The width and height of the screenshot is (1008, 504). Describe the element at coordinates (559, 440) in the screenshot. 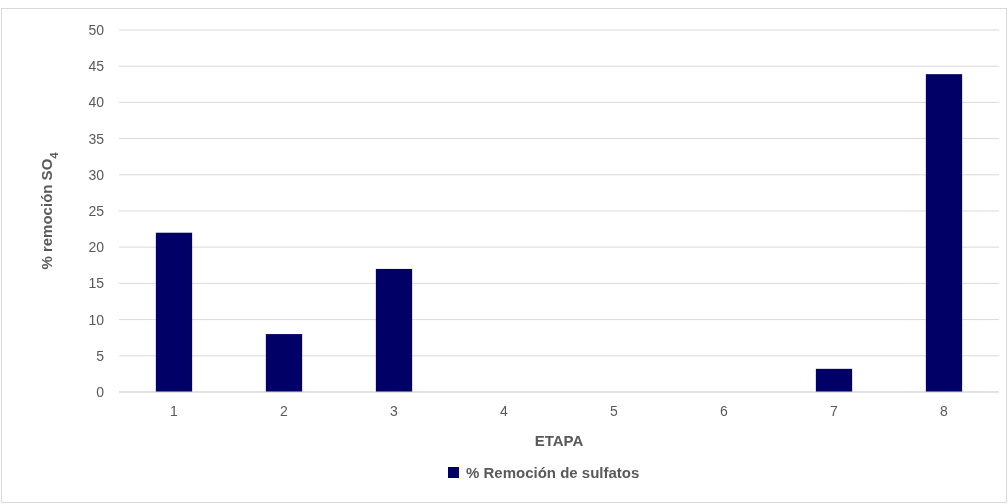

I see `x-axis-title: ETAPA` at that location.